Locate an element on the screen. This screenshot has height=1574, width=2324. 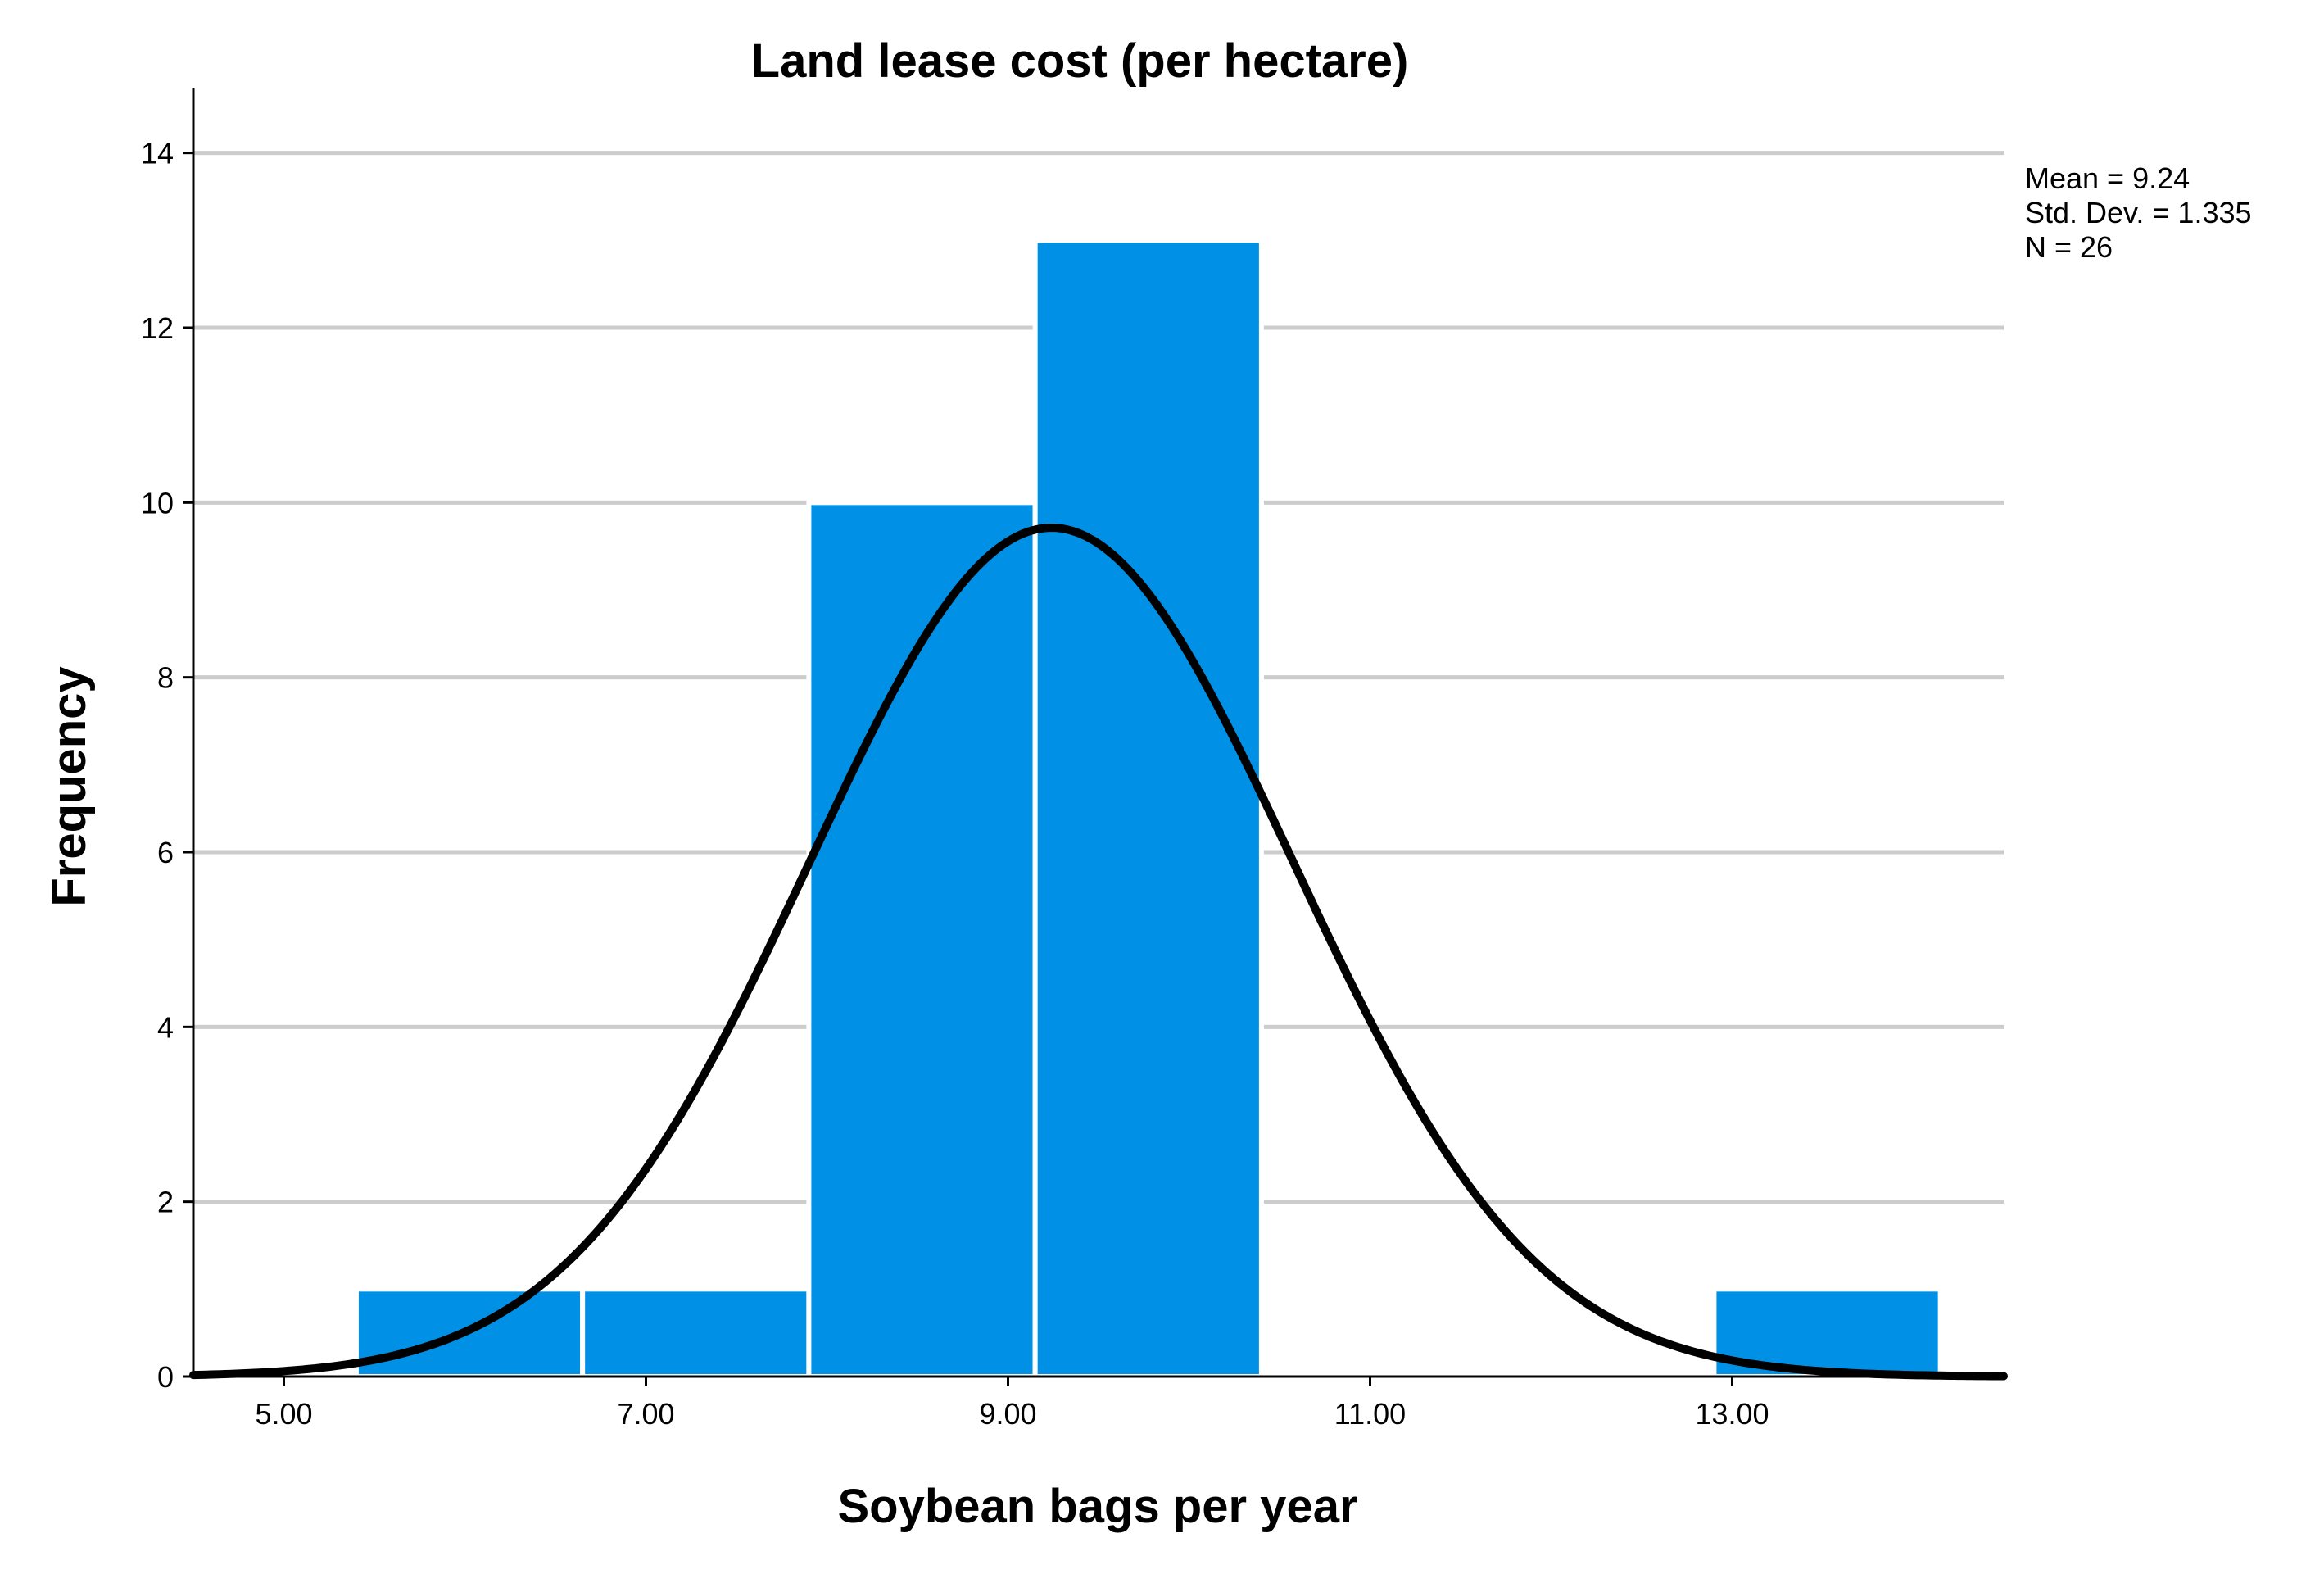
stats-box: Mean = 9.24 Std. Dev. = 1.335 N = 26 is located at coordinates (2138, 212).